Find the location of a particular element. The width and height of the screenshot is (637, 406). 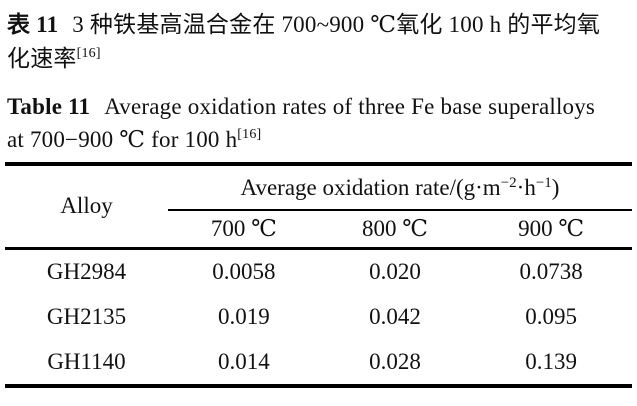

column-header-900c: 900 ℃ is located at coordinates (551, 230).